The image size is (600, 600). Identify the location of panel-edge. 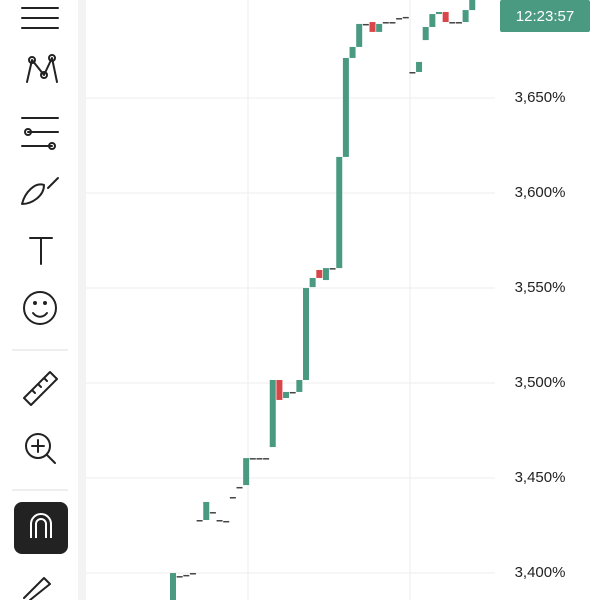
(82, 300).